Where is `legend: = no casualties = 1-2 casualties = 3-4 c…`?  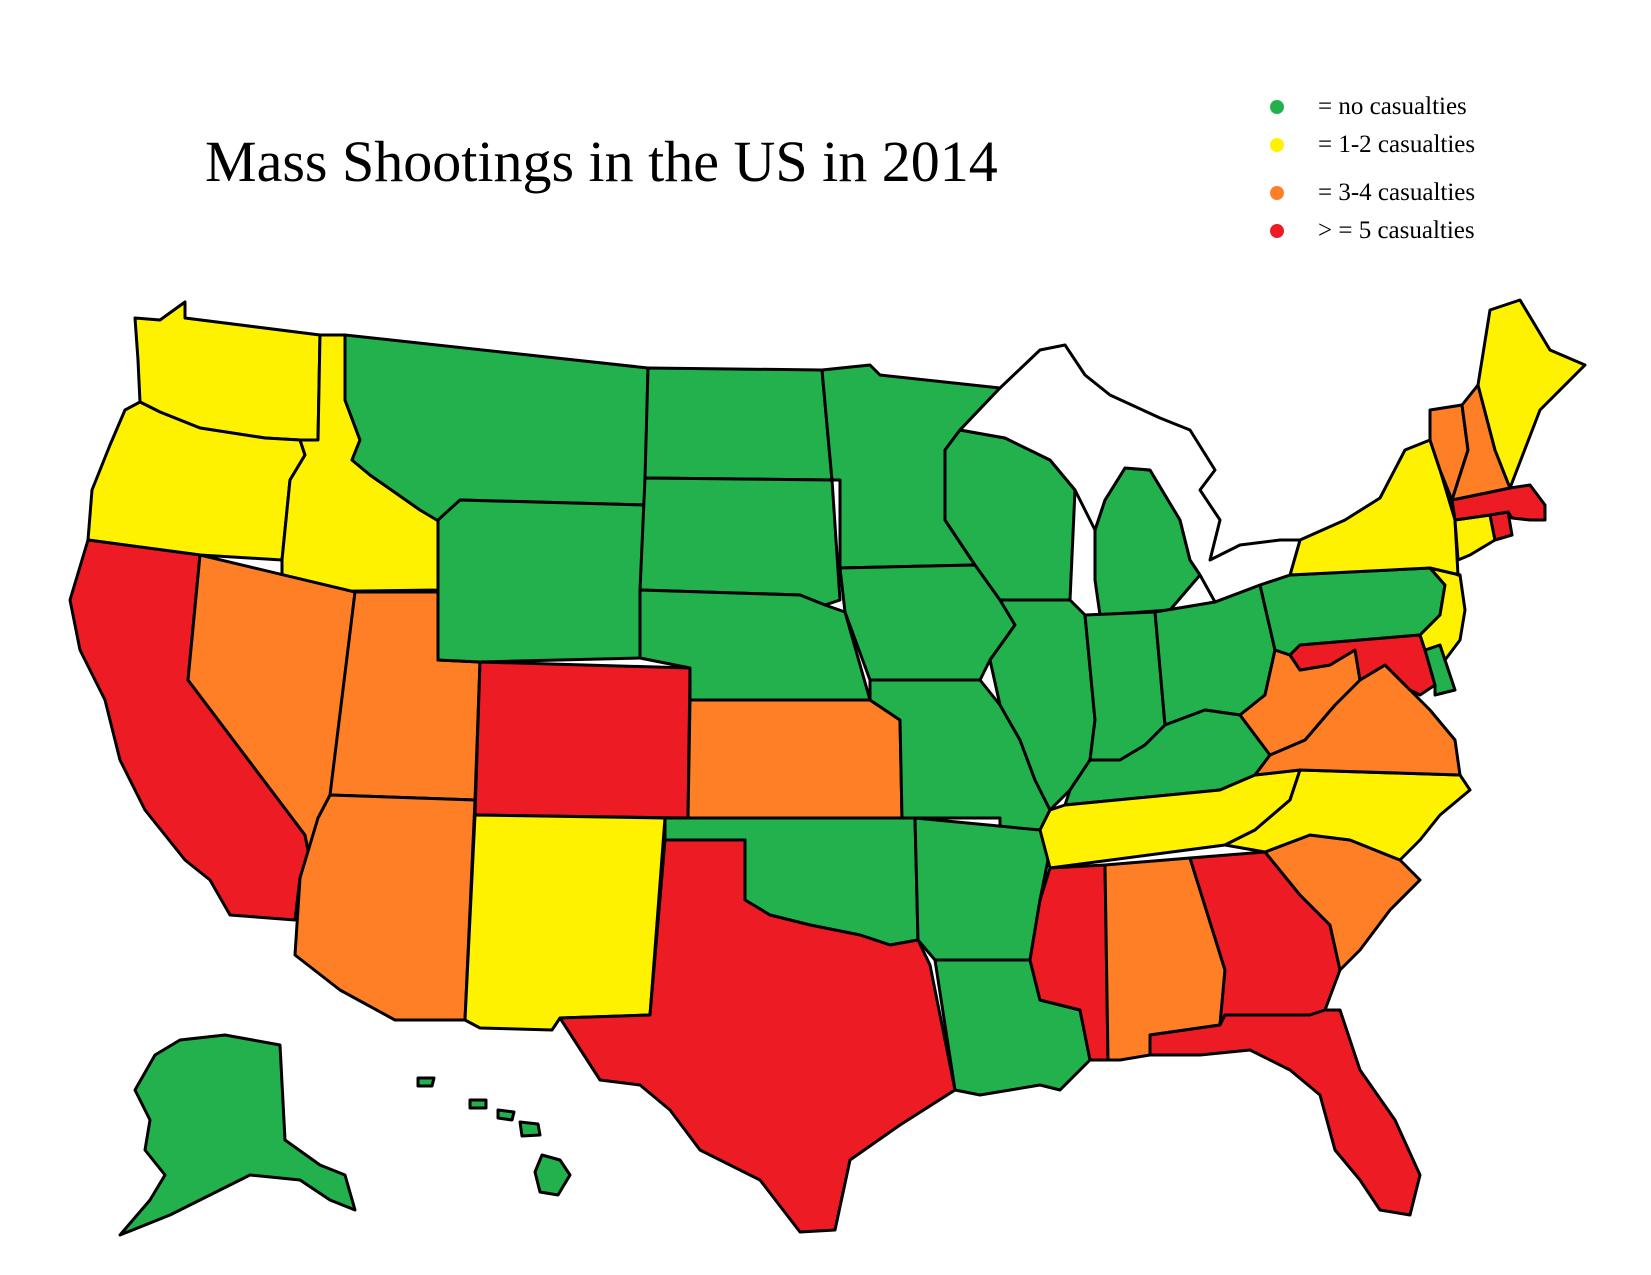 legend: = no casualties = 1-2 casualties = 3-4 c… is located at coordinates (1450, 177).